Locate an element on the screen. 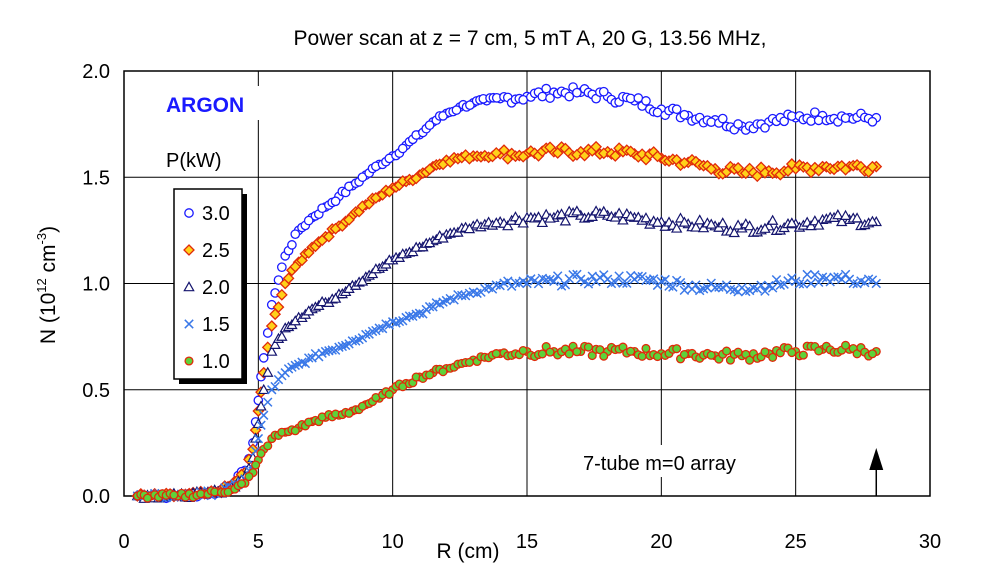  x-axis-title: R (cm) is located at coordinates (468, 551).